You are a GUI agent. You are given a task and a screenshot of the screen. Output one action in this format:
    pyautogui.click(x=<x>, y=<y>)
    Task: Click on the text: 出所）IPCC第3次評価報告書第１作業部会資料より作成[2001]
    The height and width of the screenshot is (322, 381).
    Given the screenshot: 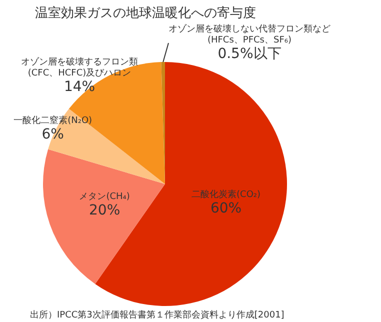 What is the action you would take?
    pyautogui.click(x=157, y=315)
    